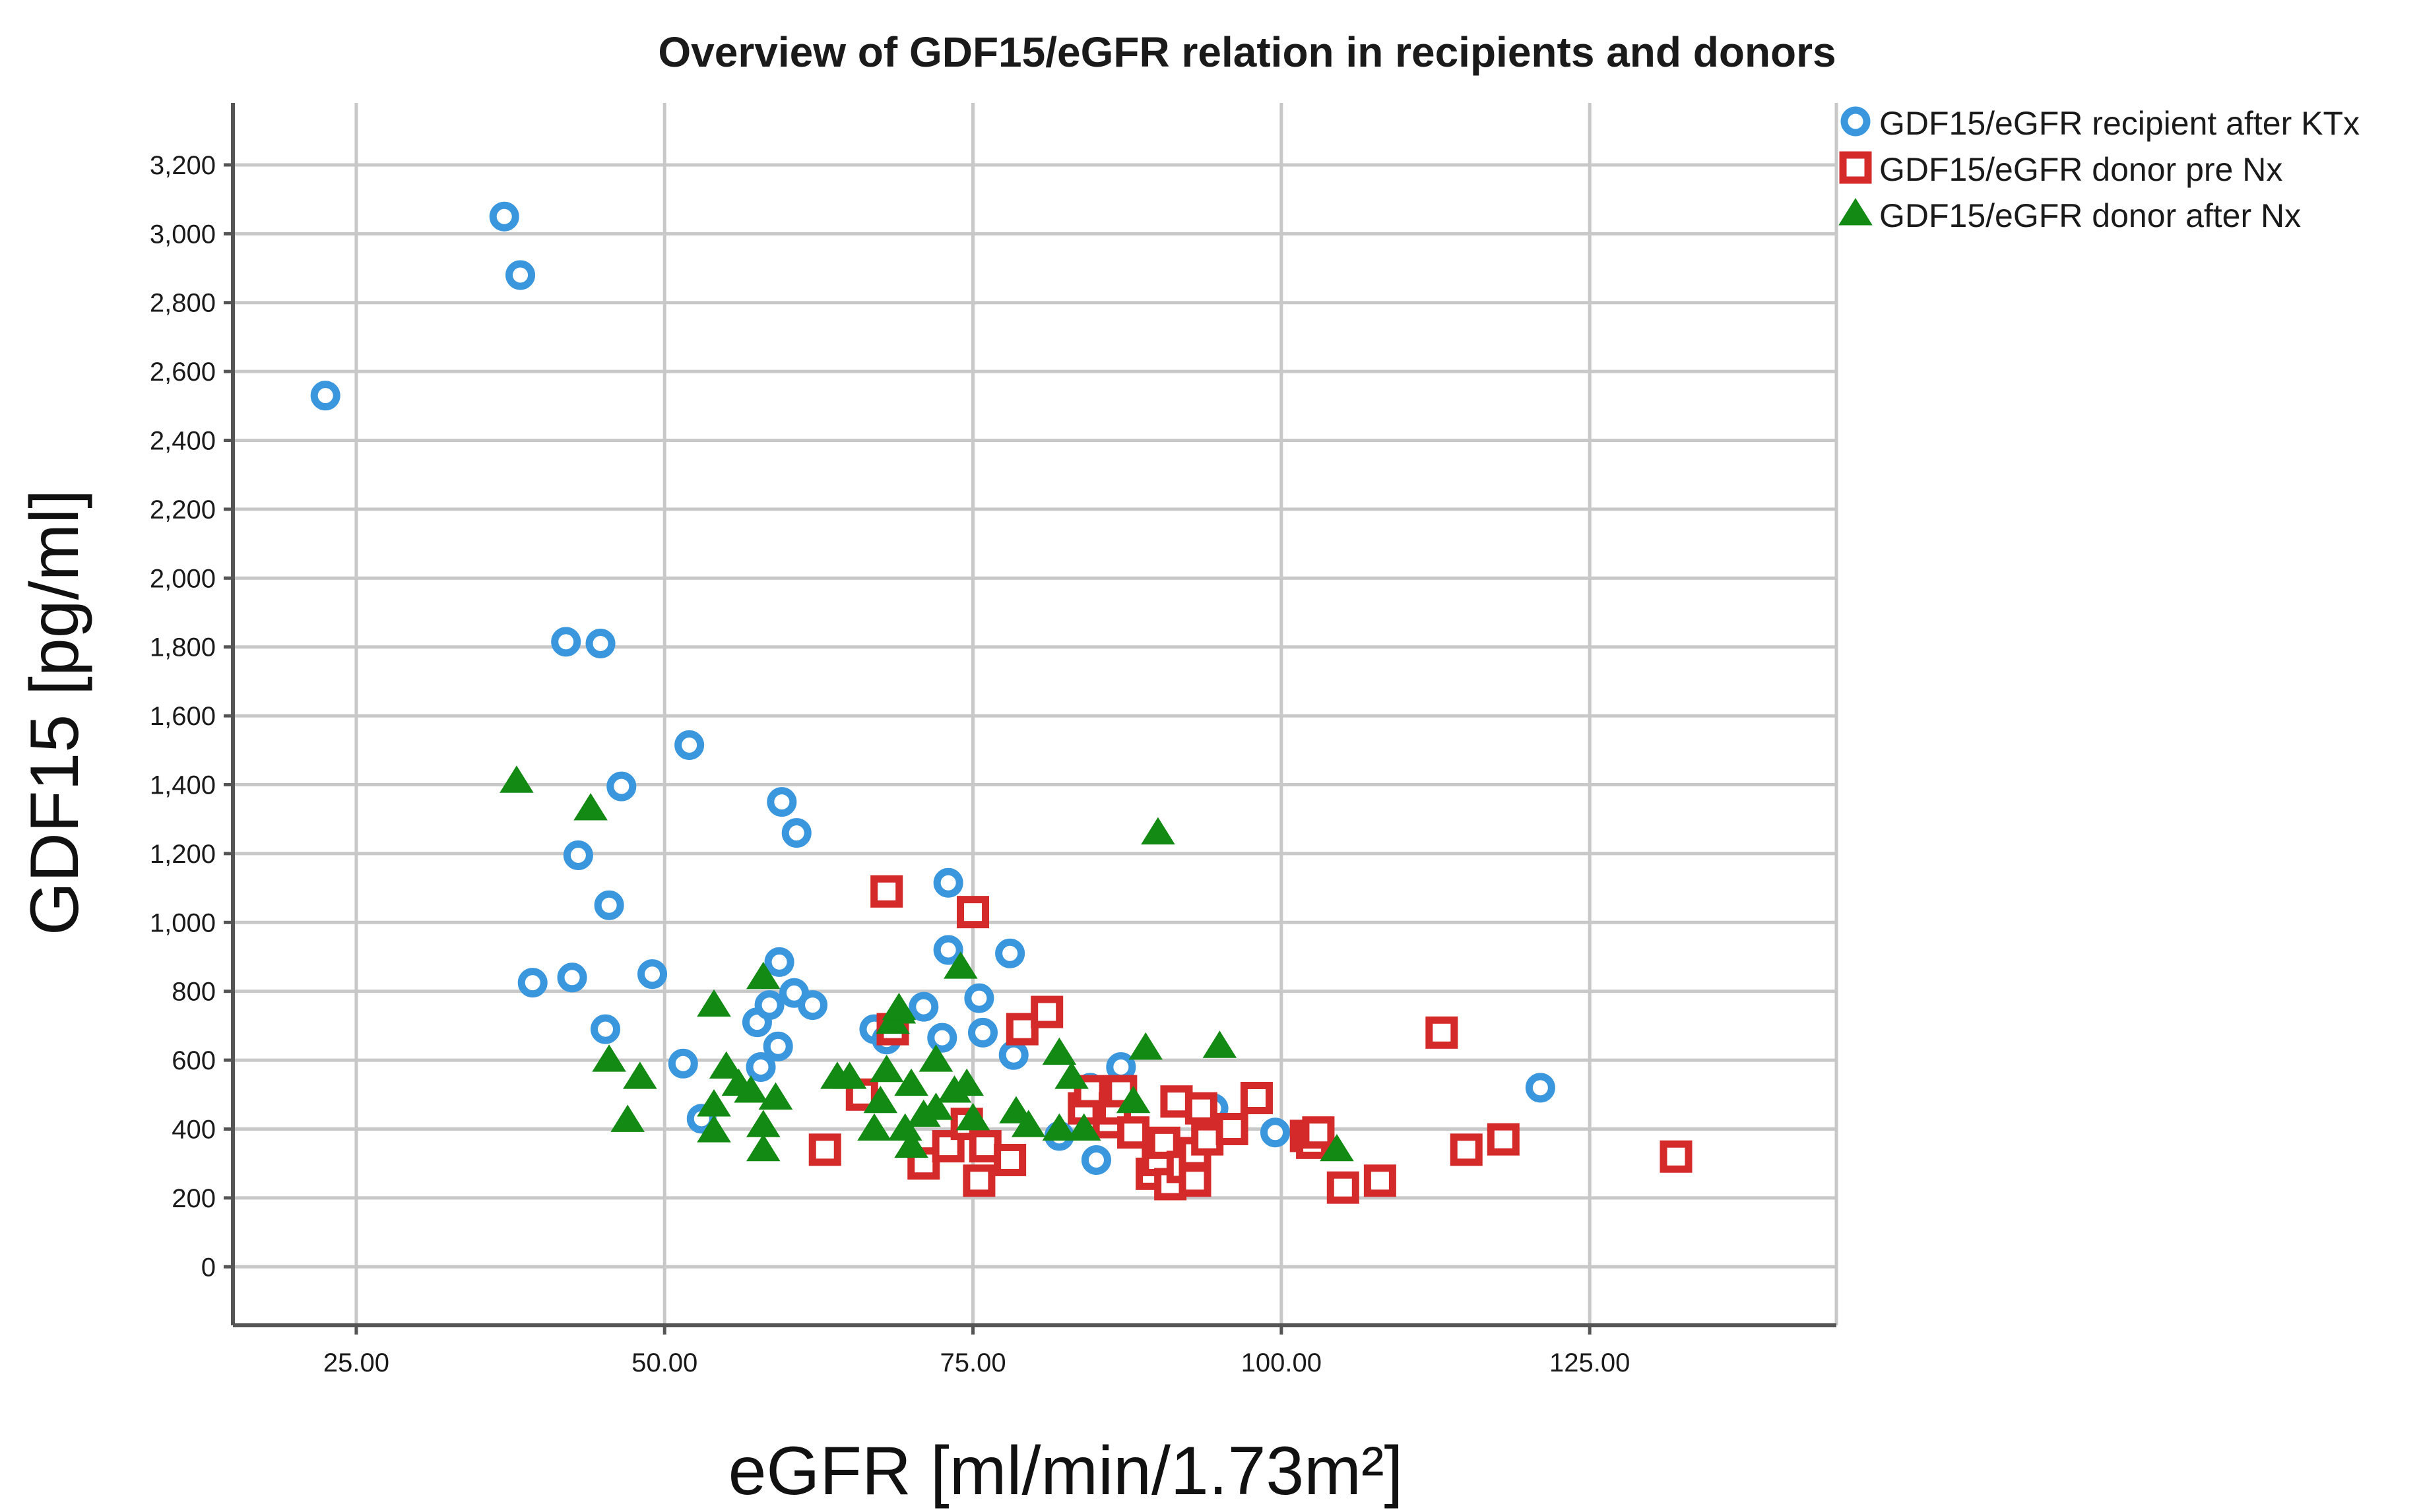 This screenshot has width=2421, height=1512. Describe the element at coordinates (194, 1198) in the screenshot. I see `y-tick-label: 200` at that location.